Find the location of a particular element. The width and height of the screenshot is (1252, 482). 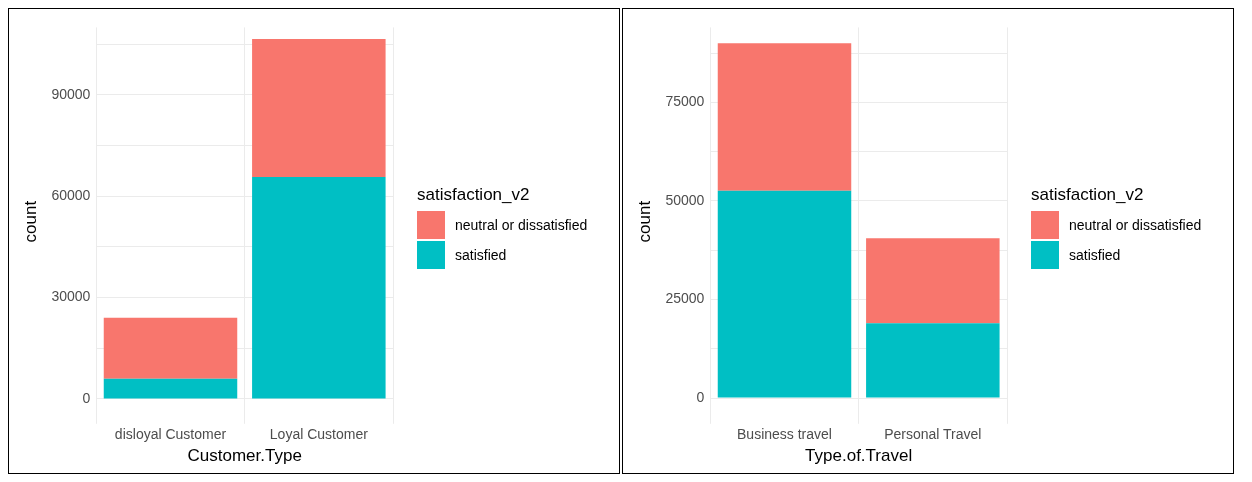

x-tick-label: Loyal Customer is located at coordinates (319, 434).